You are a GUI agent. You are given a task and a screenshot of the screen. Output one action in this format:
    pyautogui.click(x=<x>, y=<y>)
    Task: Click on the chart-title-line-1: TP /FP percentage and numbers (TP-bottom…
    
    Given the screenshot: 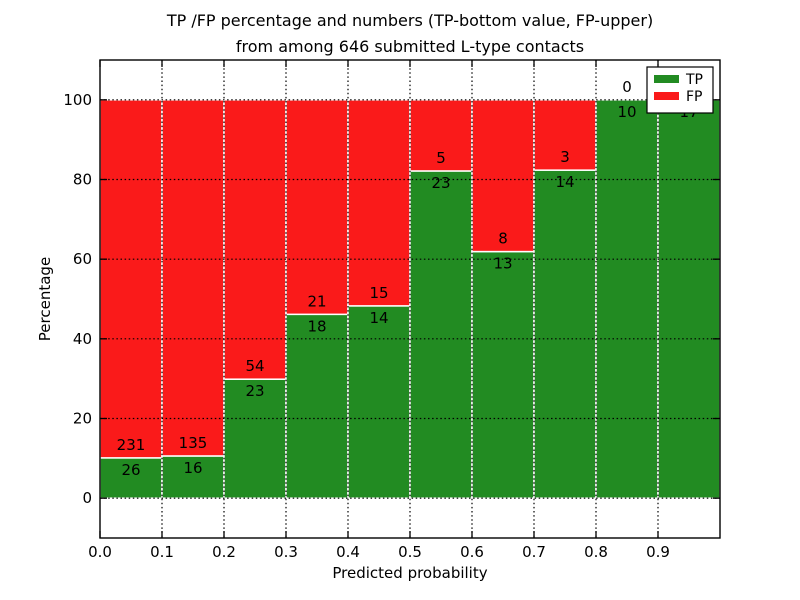 What is the action you would take?
    pyautogui.click(x=409, y=20)
    